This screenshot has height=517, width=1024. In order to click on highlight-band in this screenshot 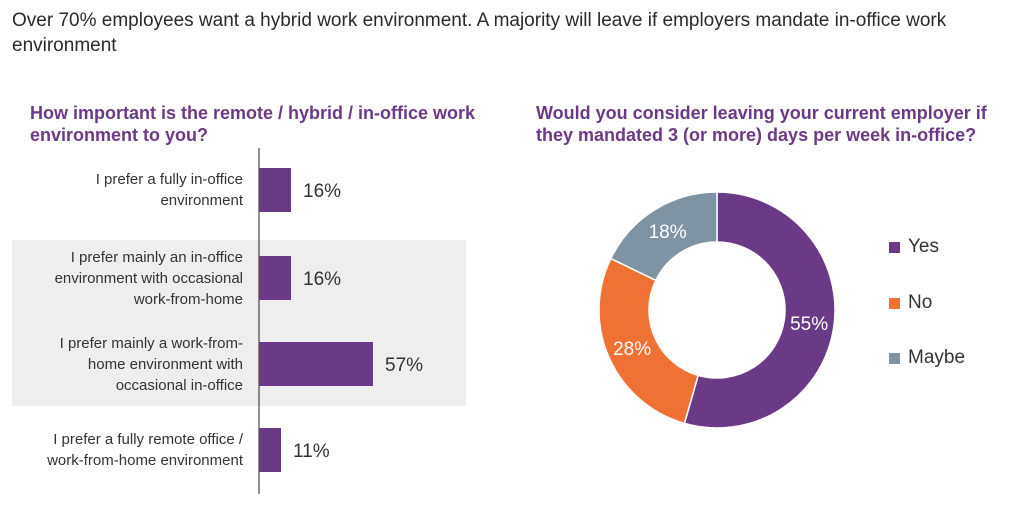, I will do `click(239, 323)`.